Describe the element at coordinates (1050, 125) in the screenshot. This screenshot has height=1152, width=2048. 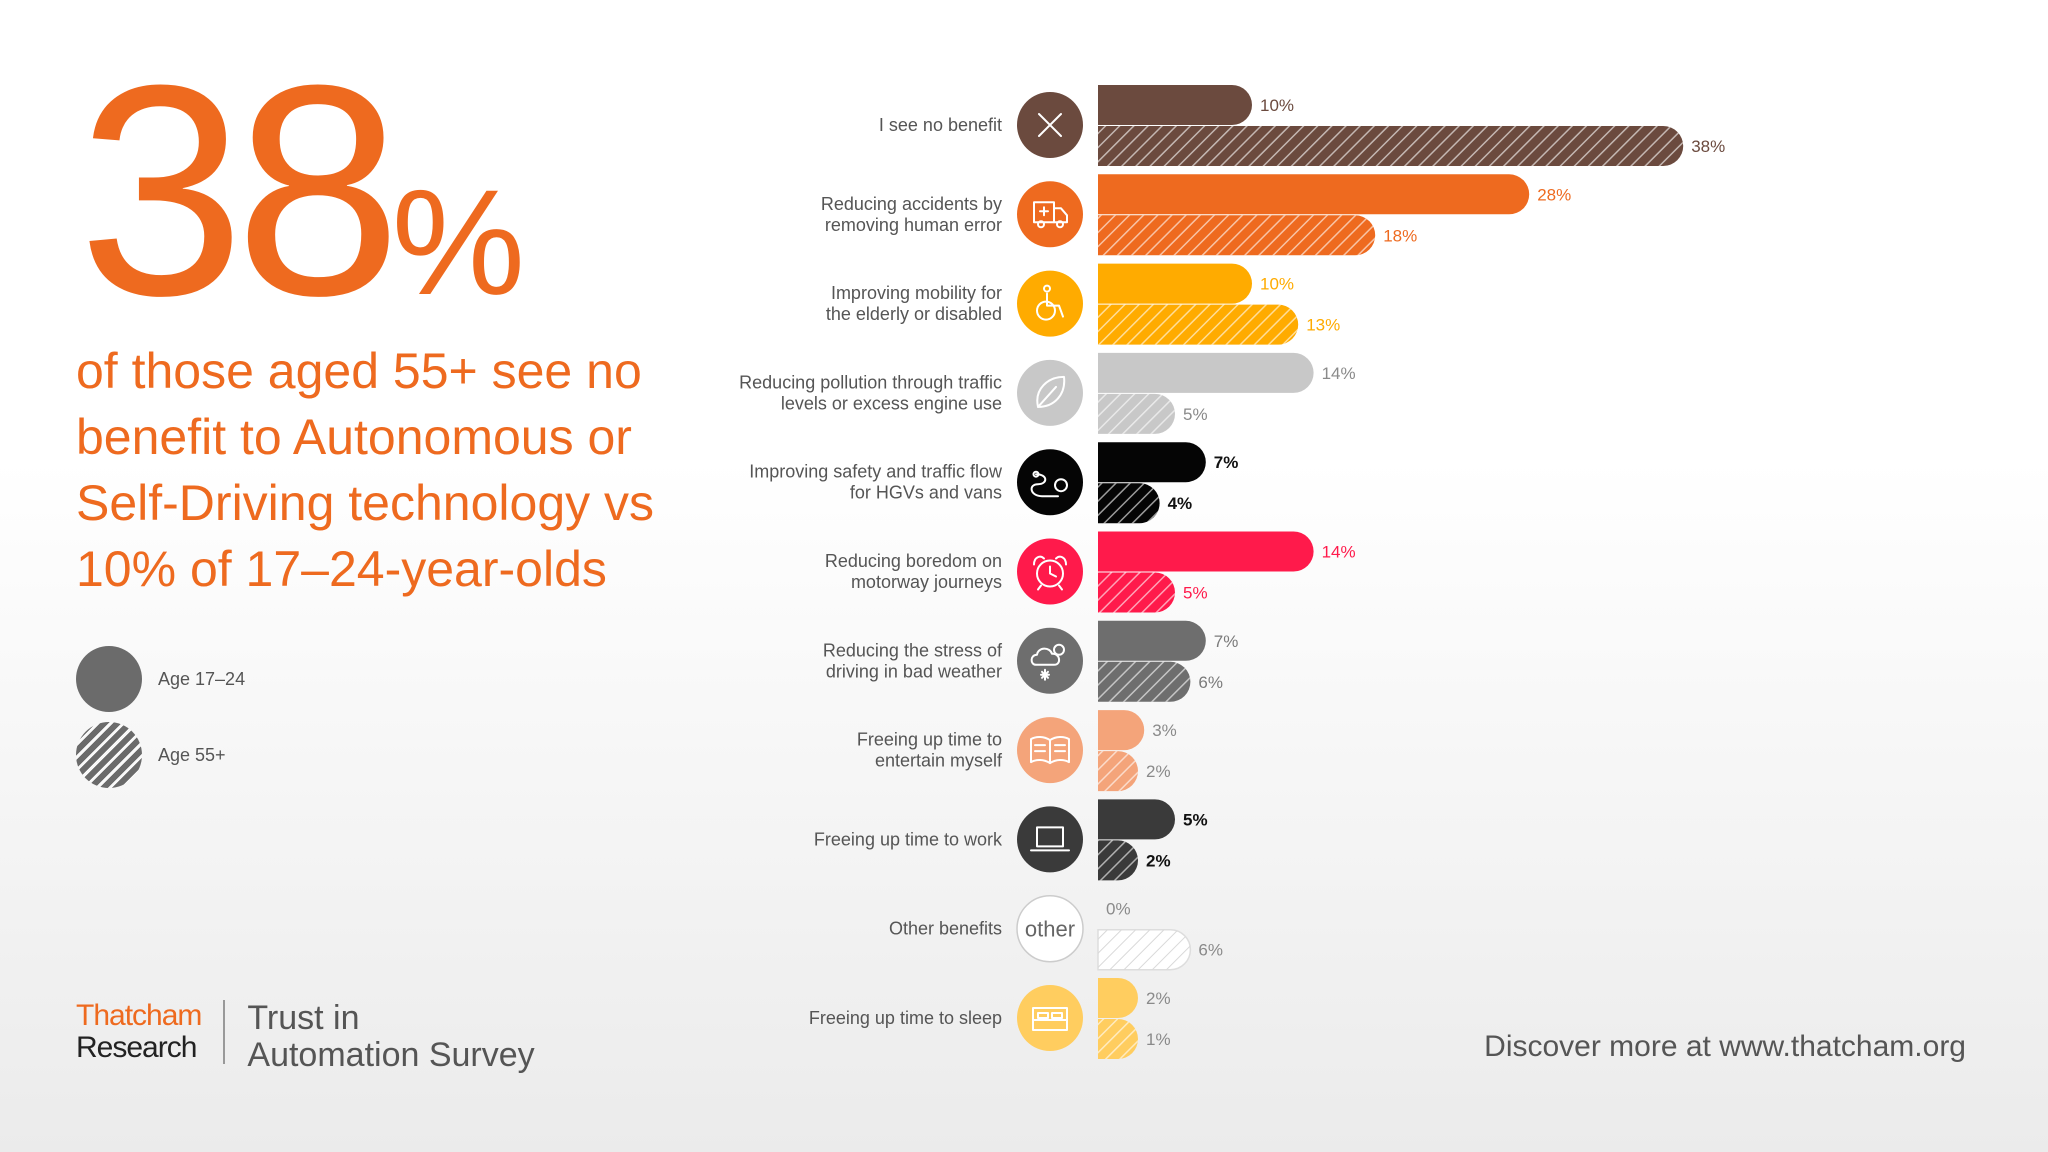
I see `cross-icon` at that location.